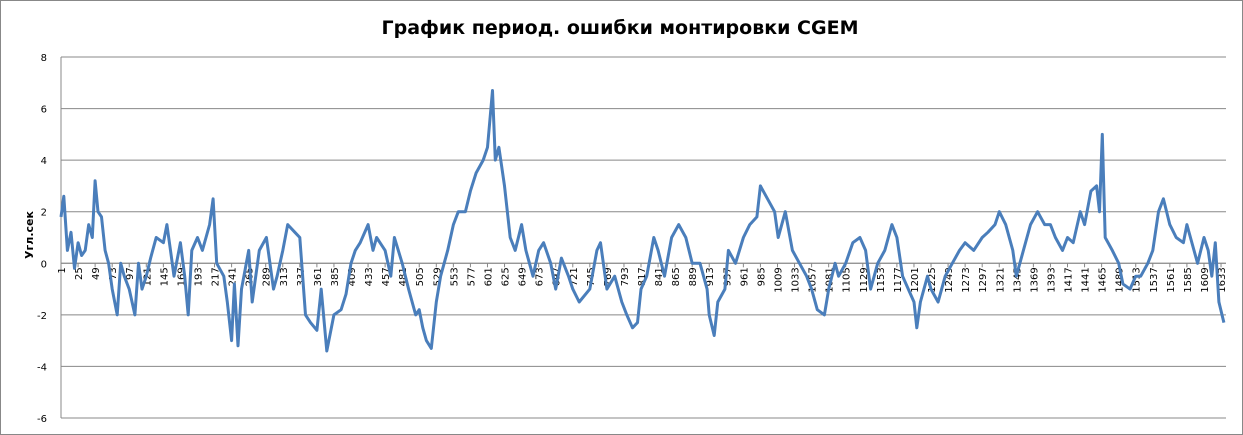  I want to click on x-tick-label: 433, so click(369, 276).